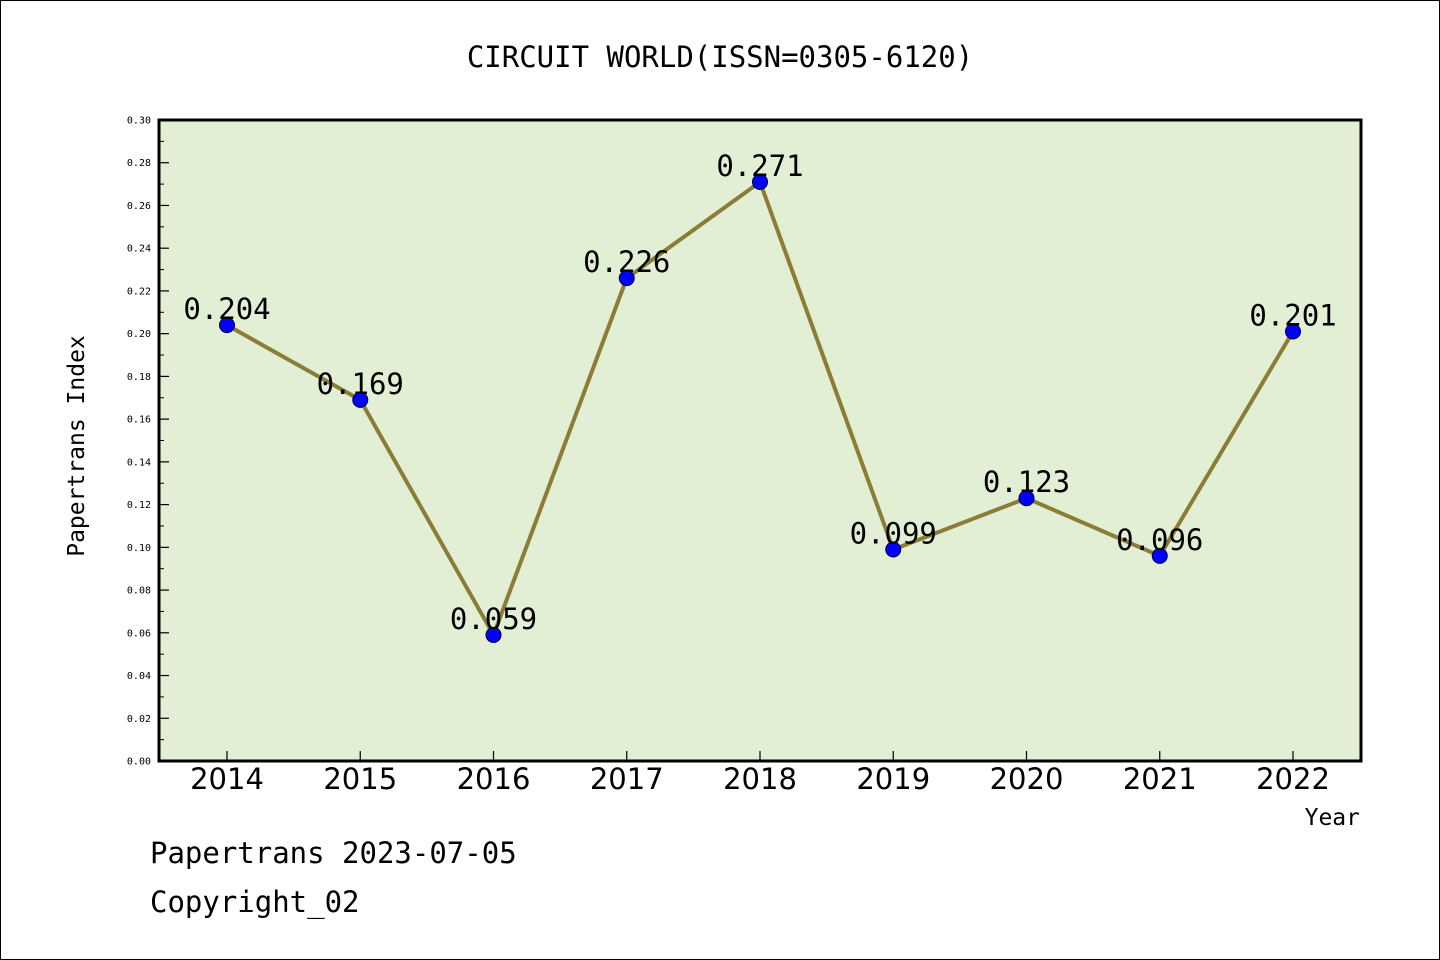 The height and width of the screenshot is (960, 1440). I want to click on y-tick-label: 0.00, so click(139, 762).